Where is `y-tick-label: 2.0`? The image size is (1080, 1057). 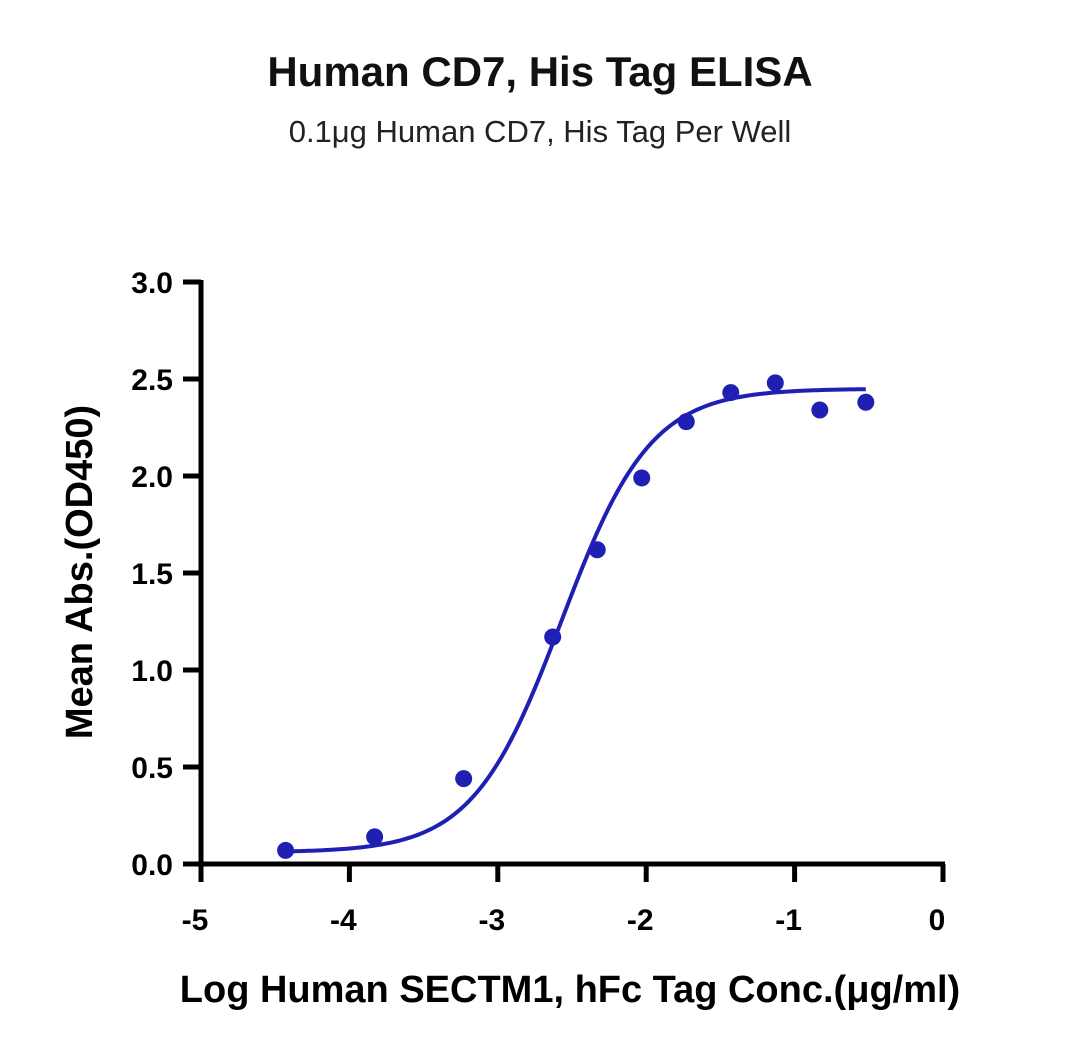
y-tick-label: 2.0 is located at coordinates (152, 477).